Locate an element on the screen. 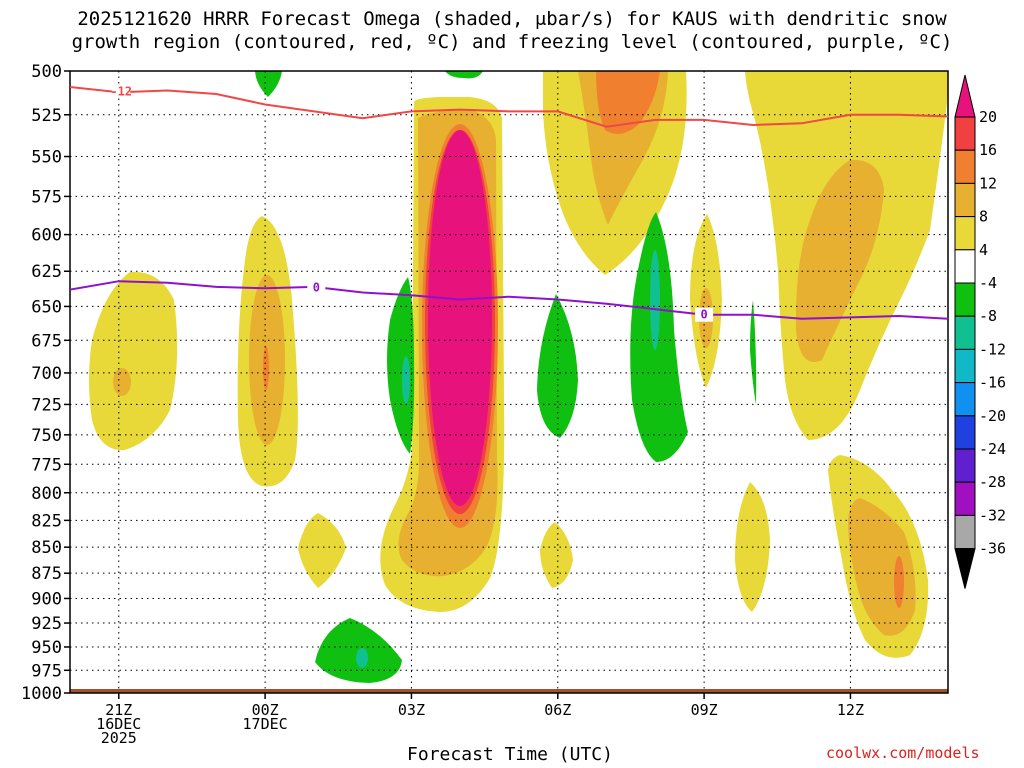 This screenshot has width=1024, height=768. y-tick-label: 750 is located at coordinates (46, 436).